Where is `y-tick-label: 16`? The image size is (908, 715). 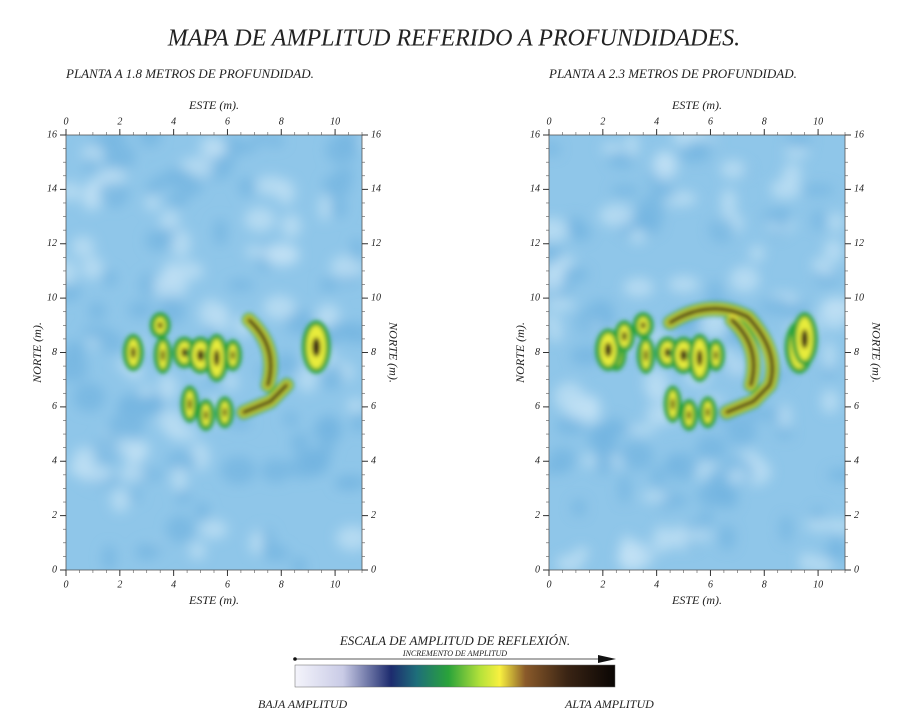 y-tick-label: 16 is located at coordinates (376, 134).